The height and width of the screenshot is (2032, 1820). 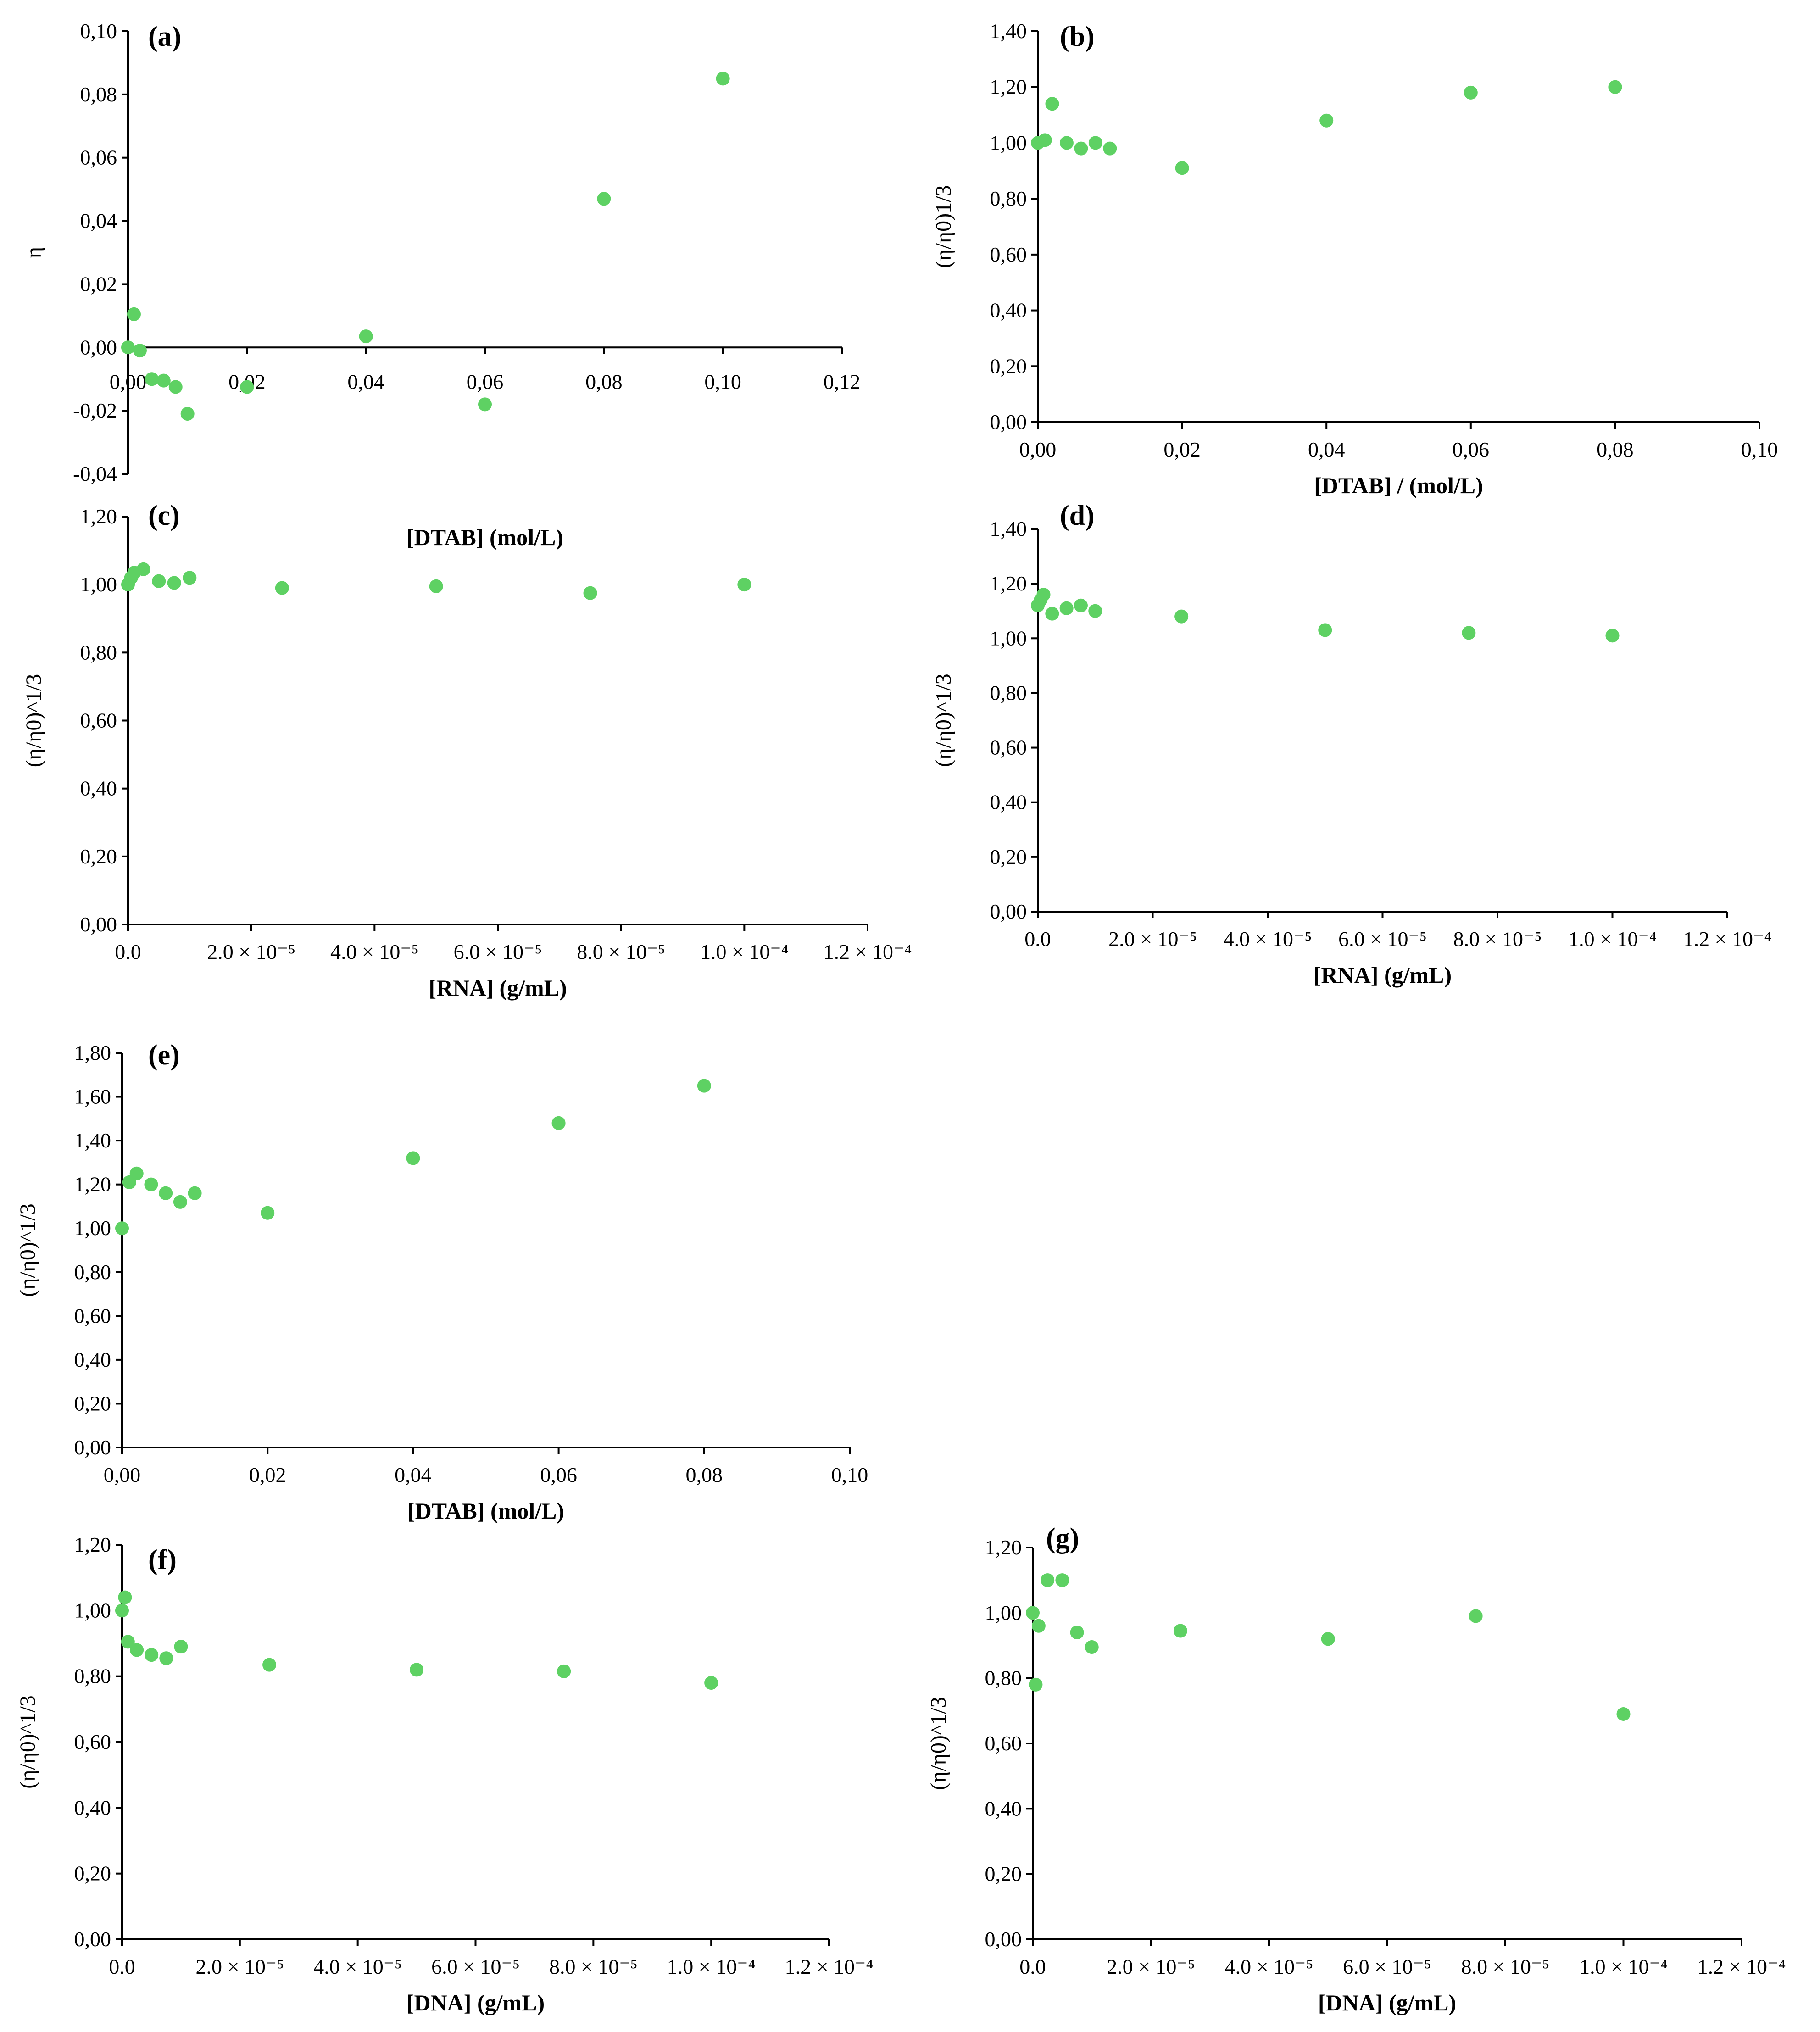 What do you see at coordinates (722, 381) in the screenshot?
I see `x-tick-label: 0,10` at bounding box center [722, 381].